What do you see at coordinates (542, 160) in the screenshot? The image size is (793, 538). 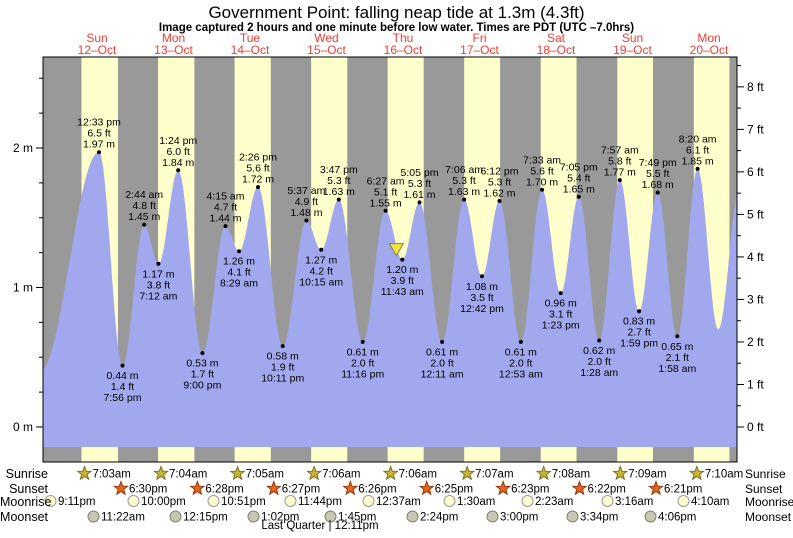 I see `high-tide-label: 7:33 am` at bounding box center [542, 160].